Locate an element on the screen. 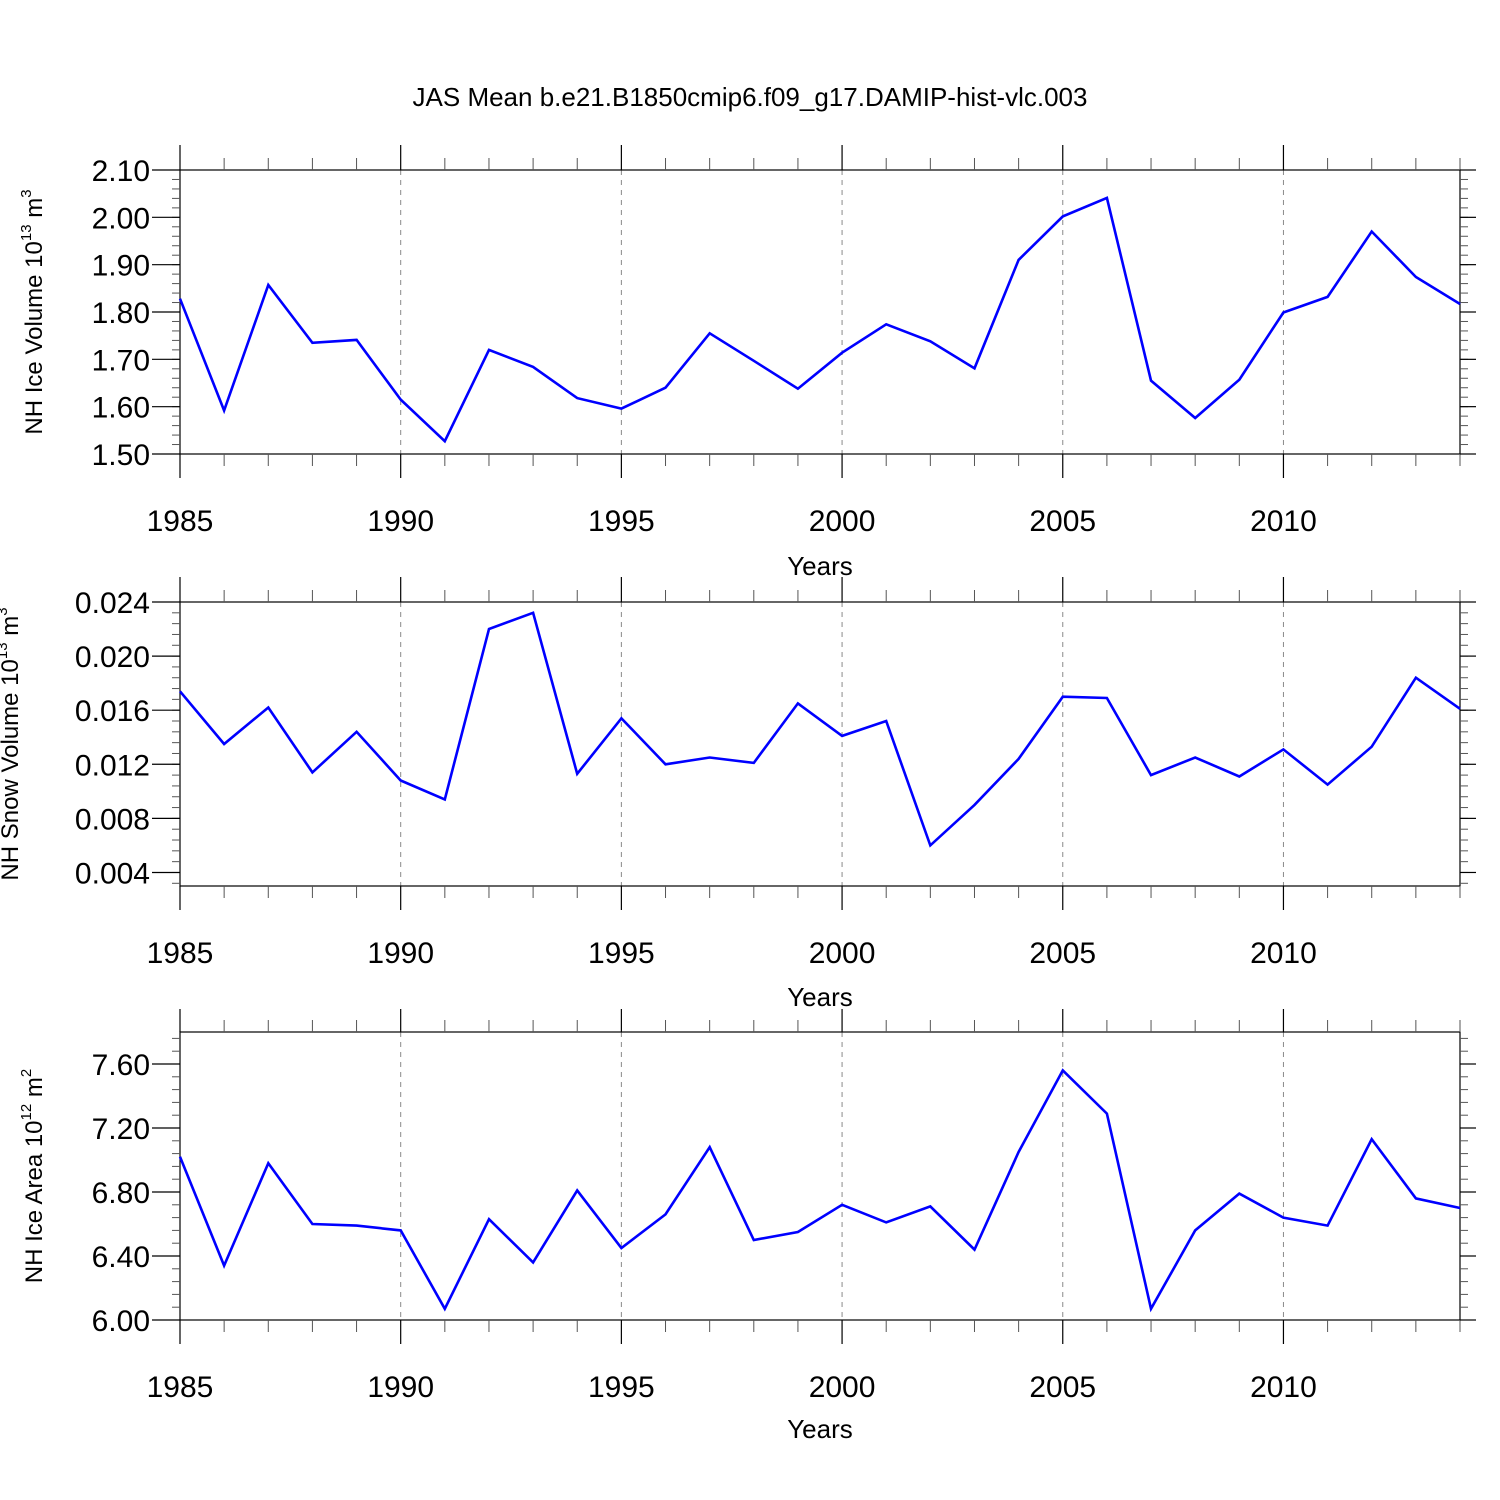  y-tick-label: 1.70 is located at coordinates (121, 360).